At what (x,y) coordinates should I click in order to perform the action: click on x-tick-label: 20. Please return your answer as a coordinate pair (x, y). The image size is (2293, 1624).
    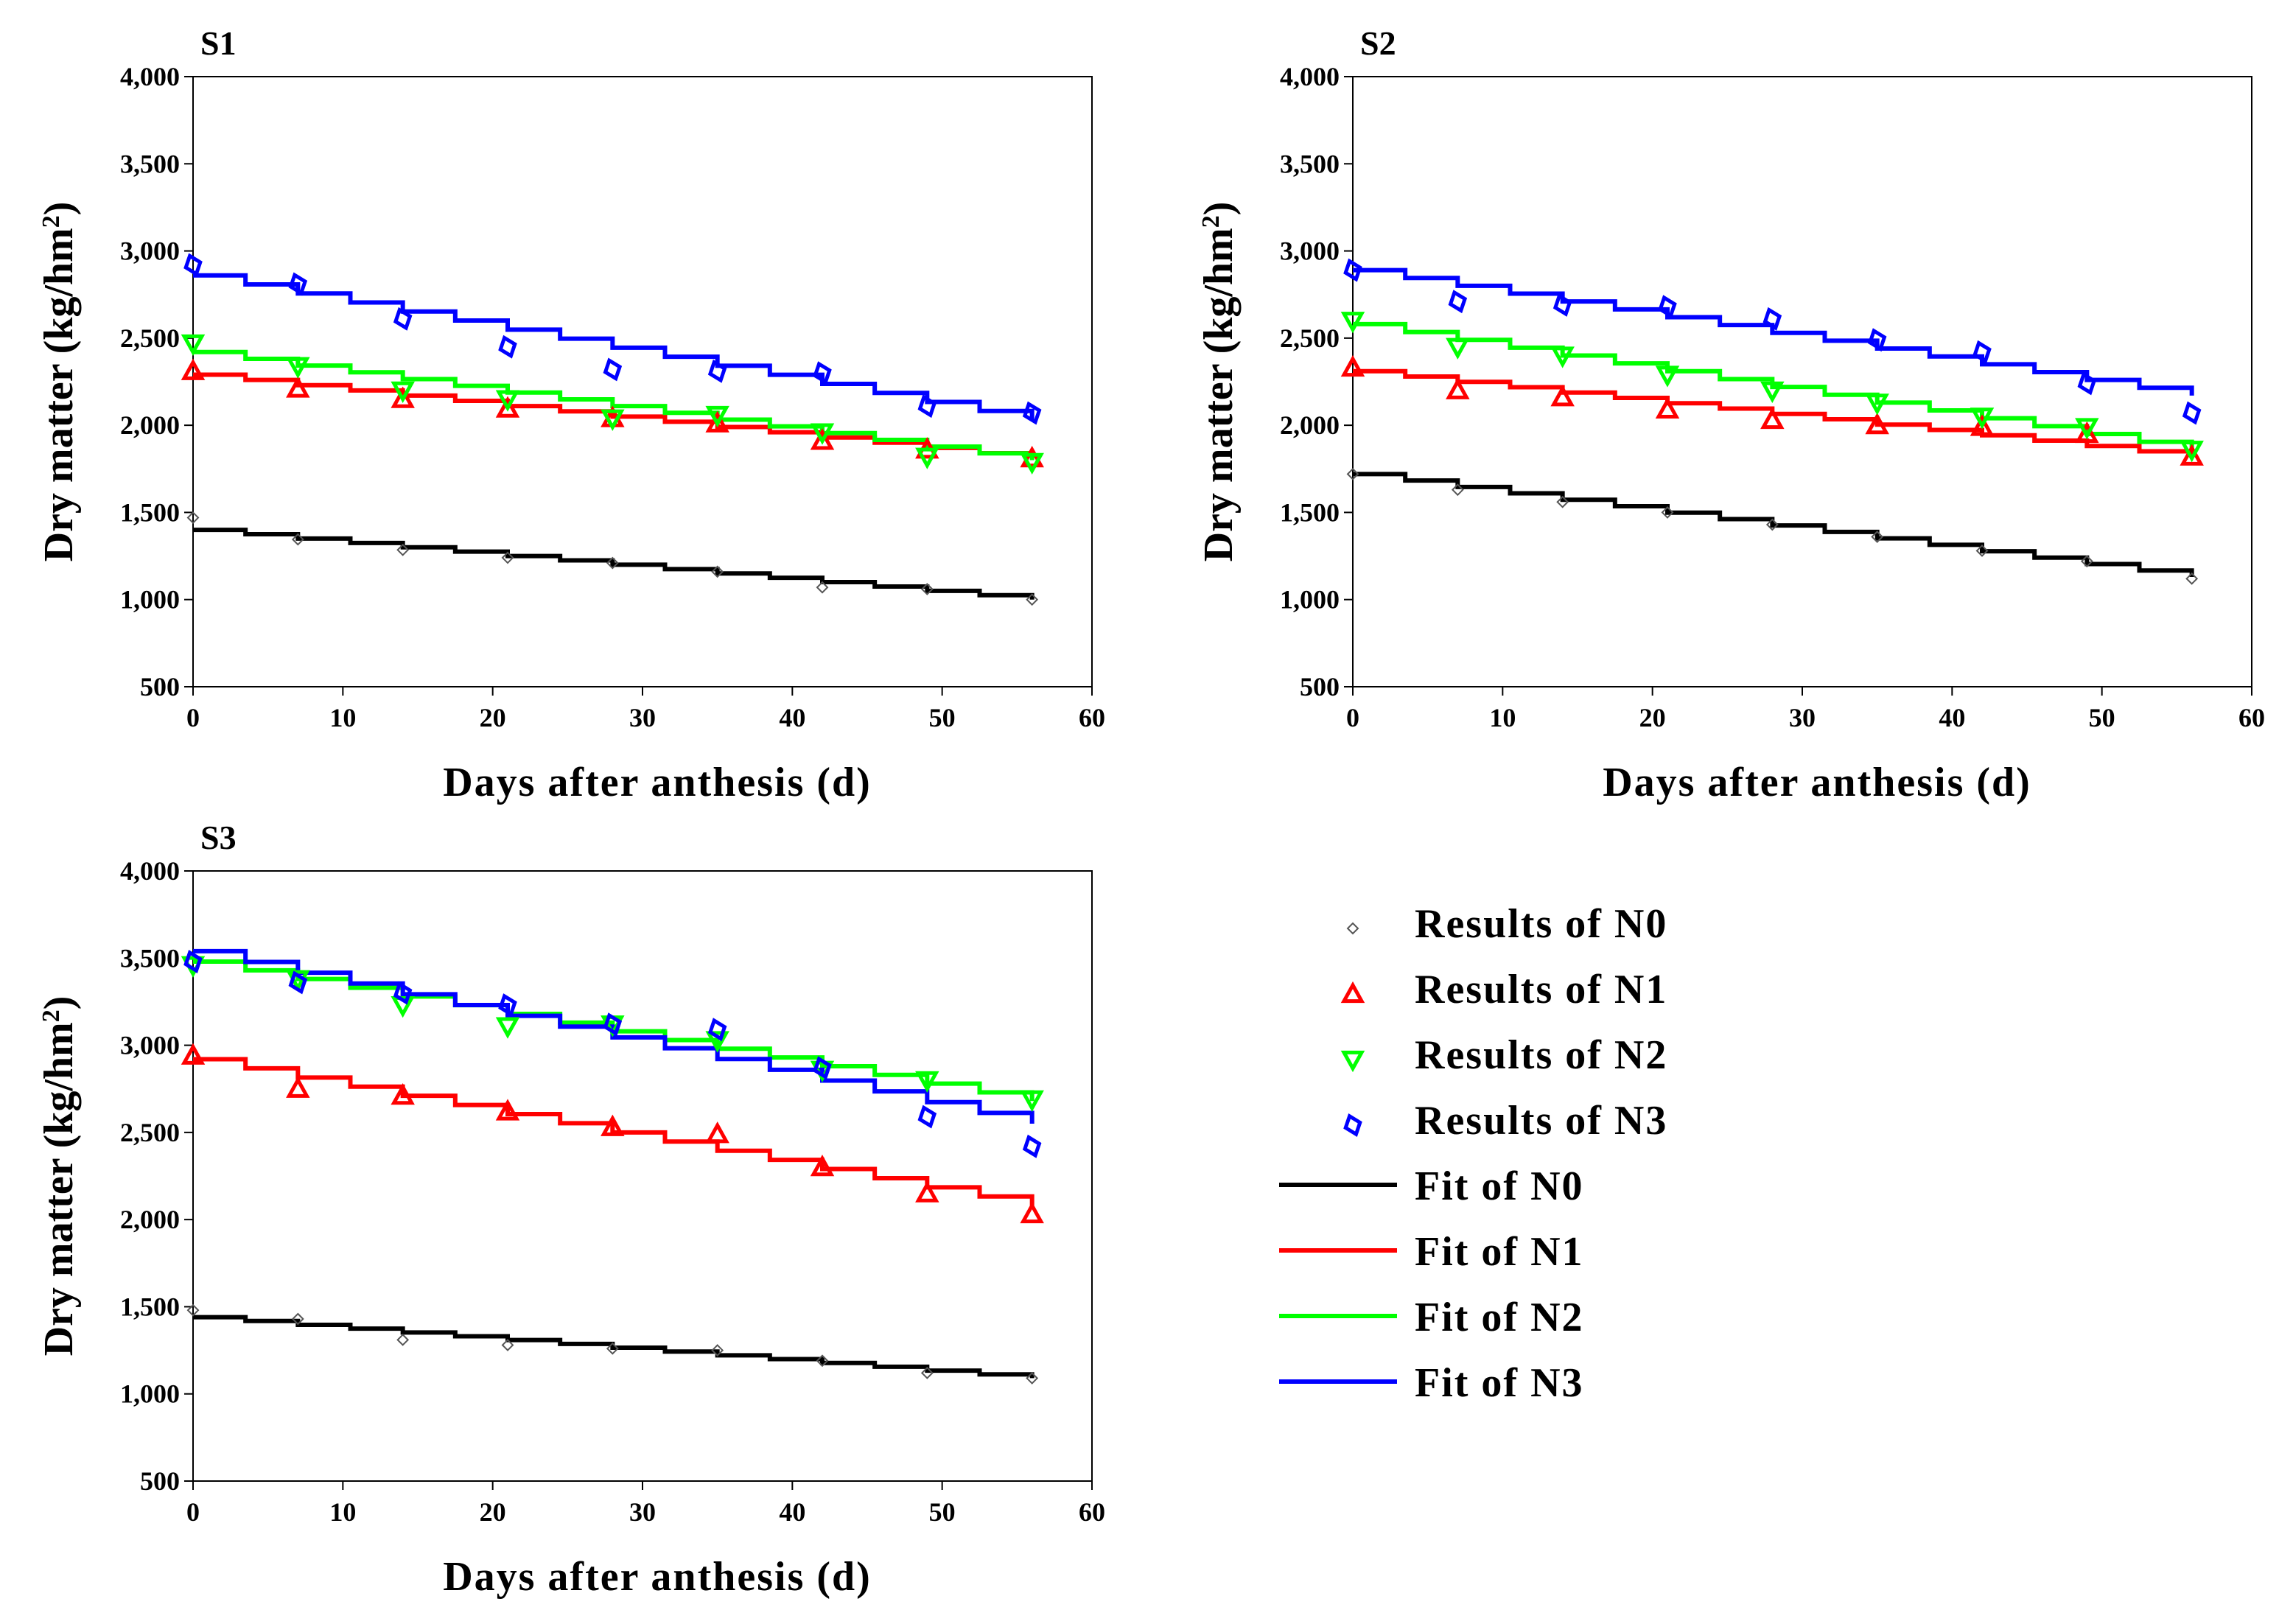
    Looking at the image, I should click on (493, 1512).